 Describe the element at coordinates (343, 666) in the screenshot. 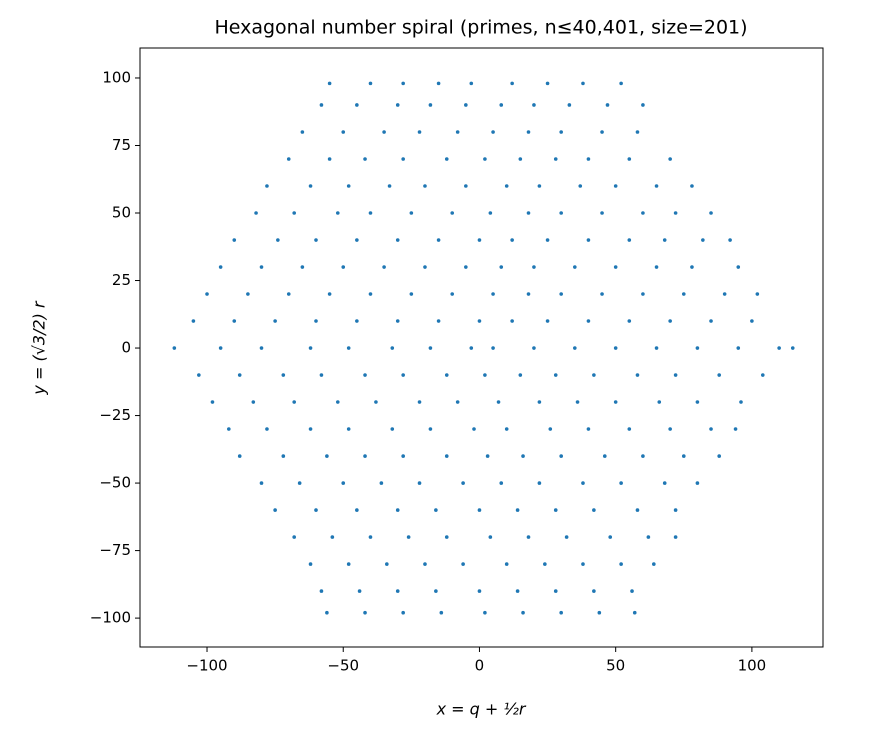

I see `x-tick-label: −50` at that location.